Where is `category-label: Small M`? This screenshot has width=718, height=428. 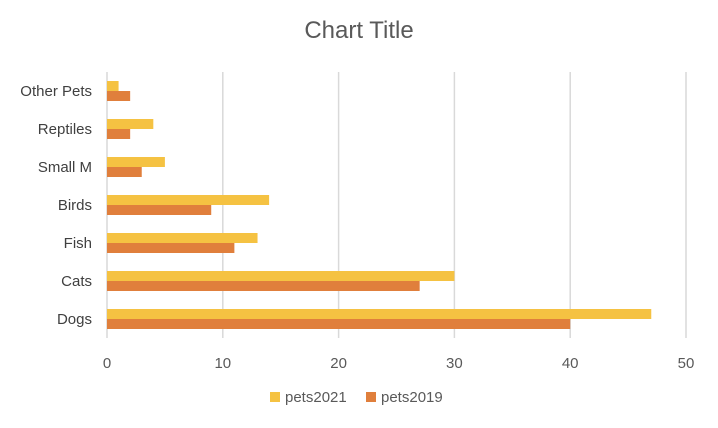 category-label: Small M is located at coordinates (65, 167).